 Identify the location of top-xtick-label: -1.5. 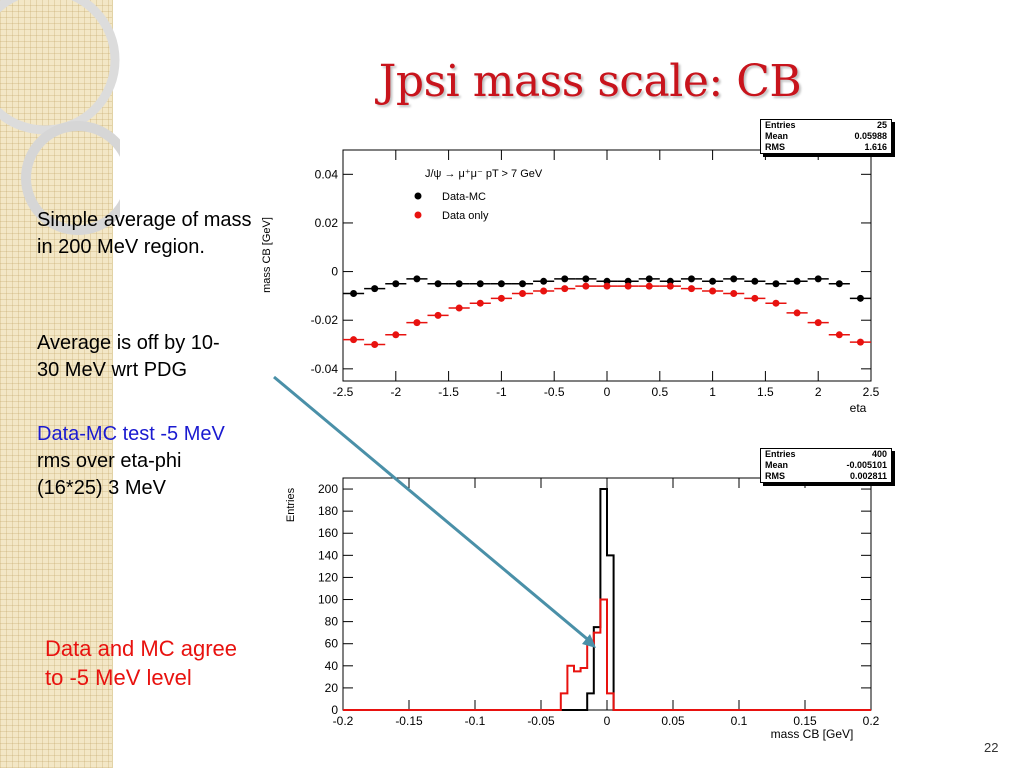
(448, 392).